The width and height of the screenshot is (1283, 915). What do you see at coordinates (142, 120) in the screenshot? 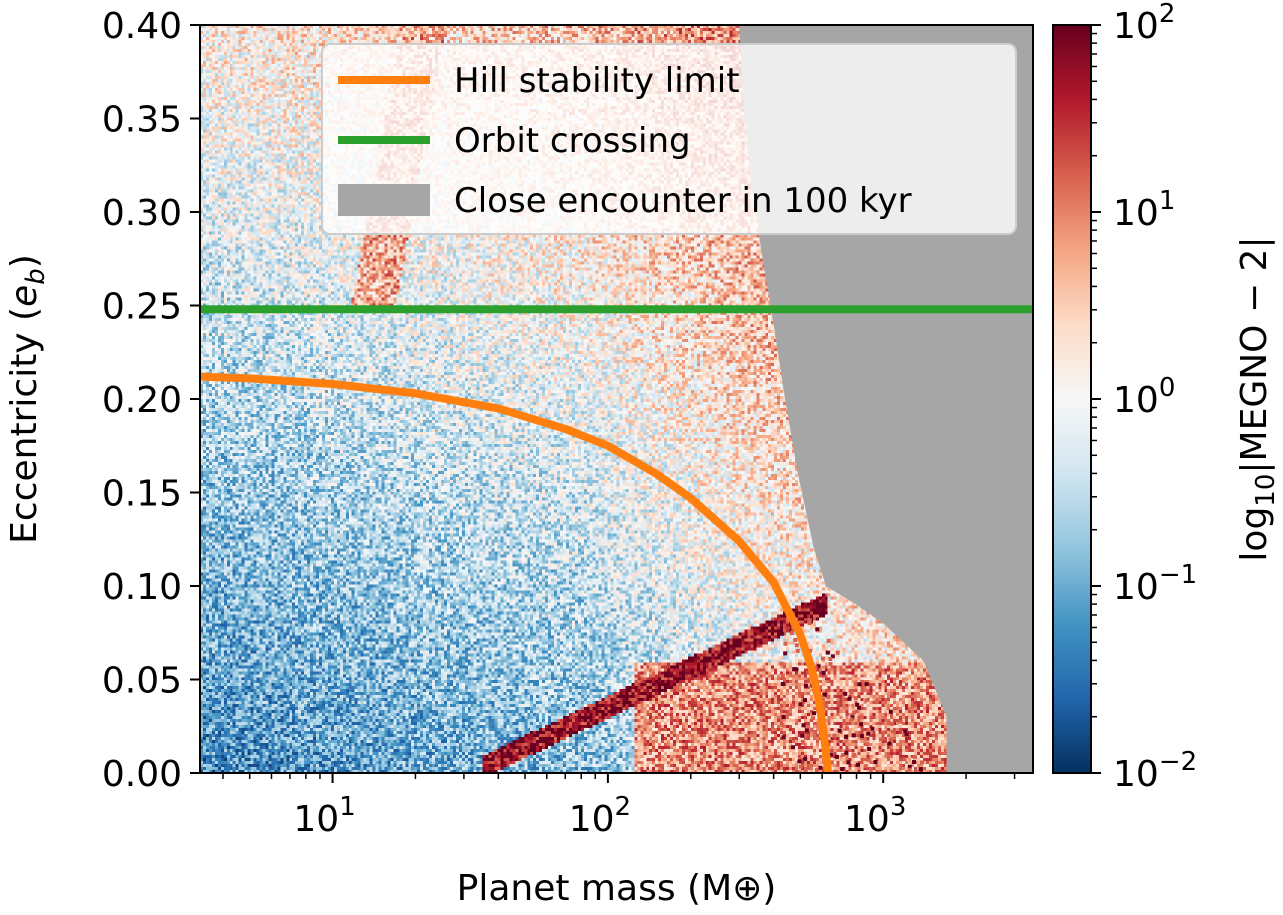
I see `y-tick-label: 0.35` at bounding box center [142, 120].